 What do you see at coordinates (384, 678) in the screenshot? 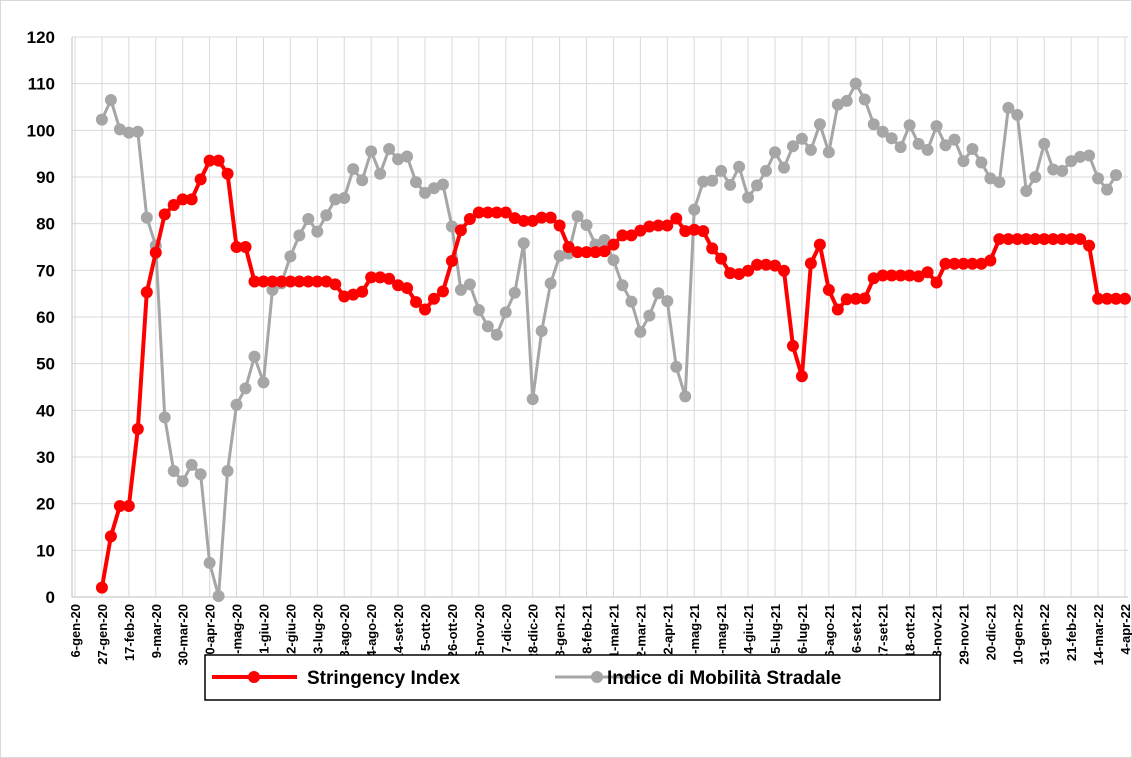
I see `legend-label: Stringency Index` at bounding box center [384, 678].